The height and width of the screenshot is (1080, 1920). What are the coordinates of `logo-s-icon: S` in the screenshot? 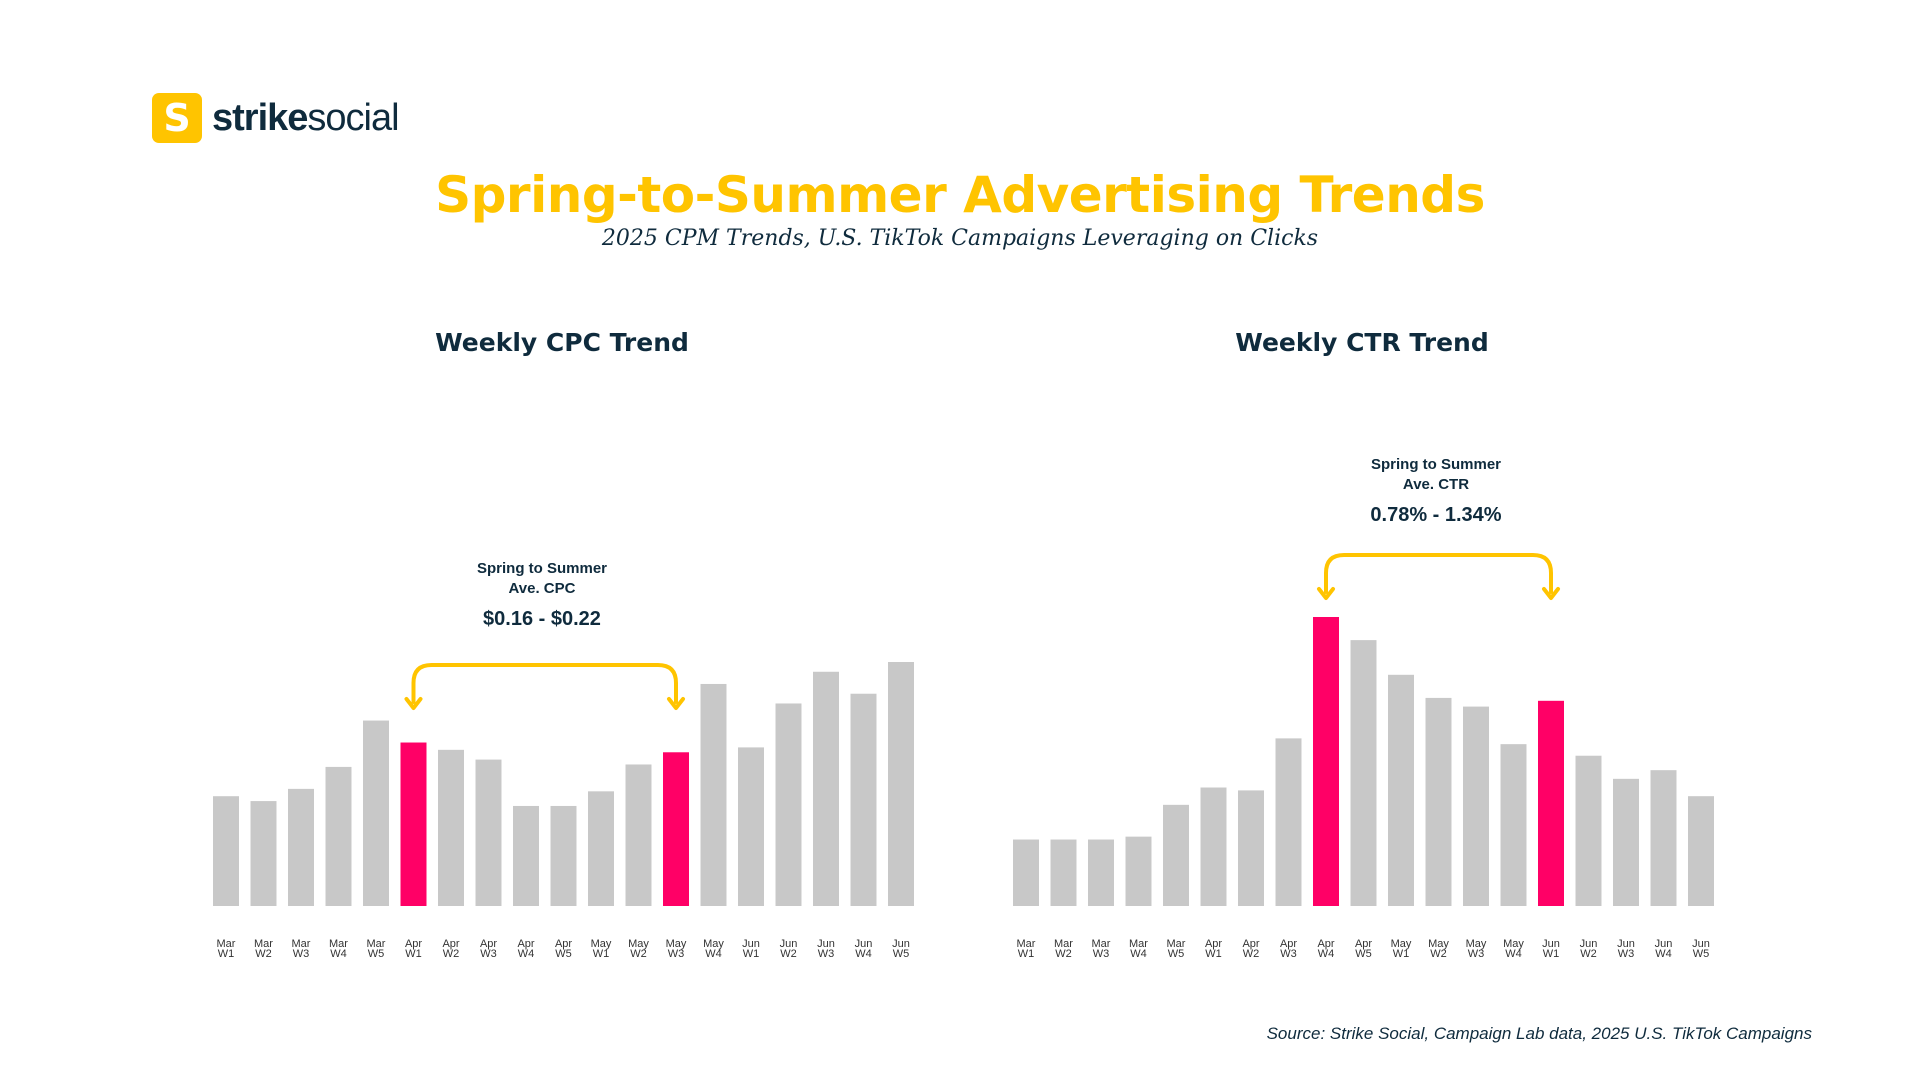 It's located at (177, 118).